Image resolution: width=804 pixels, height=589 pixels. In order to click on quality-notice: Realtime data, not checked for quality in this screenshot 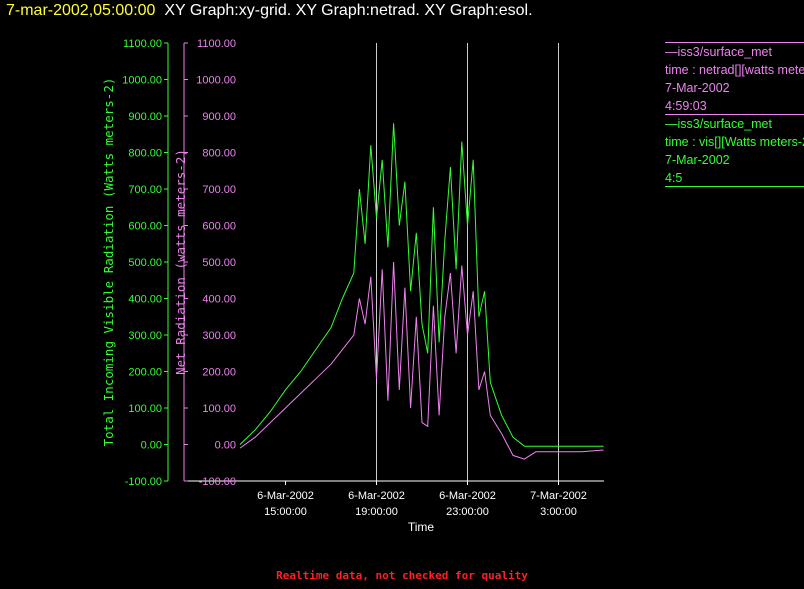, I will do `click(402, 575)`.